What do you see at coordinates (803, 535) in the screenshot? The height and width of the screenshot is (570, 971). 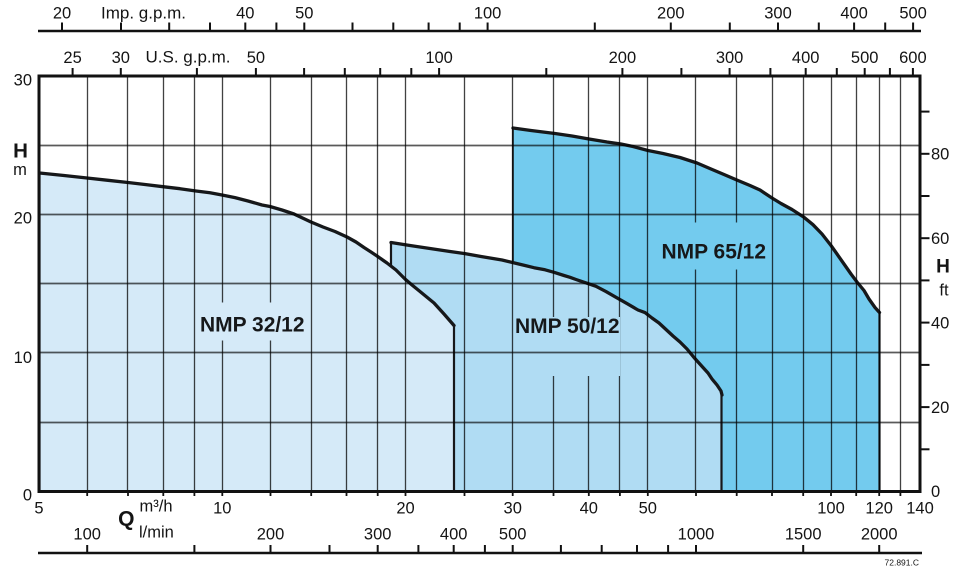 I see `svg-text: 1500` at bounding box center [803, 535].